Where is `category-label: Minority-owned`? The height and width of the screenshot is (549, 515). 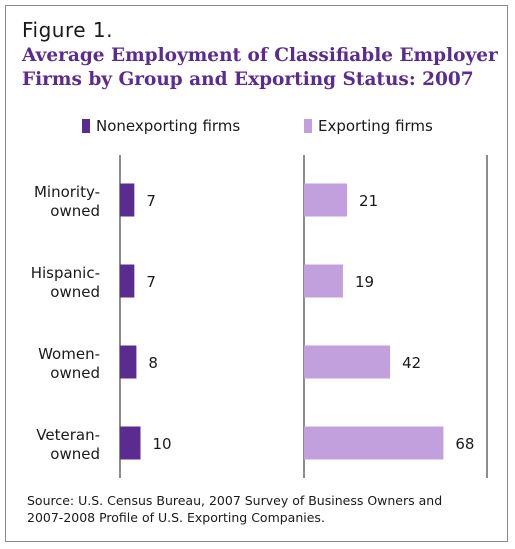 category-label: Minority-owned is located at coordinates (67, 201).